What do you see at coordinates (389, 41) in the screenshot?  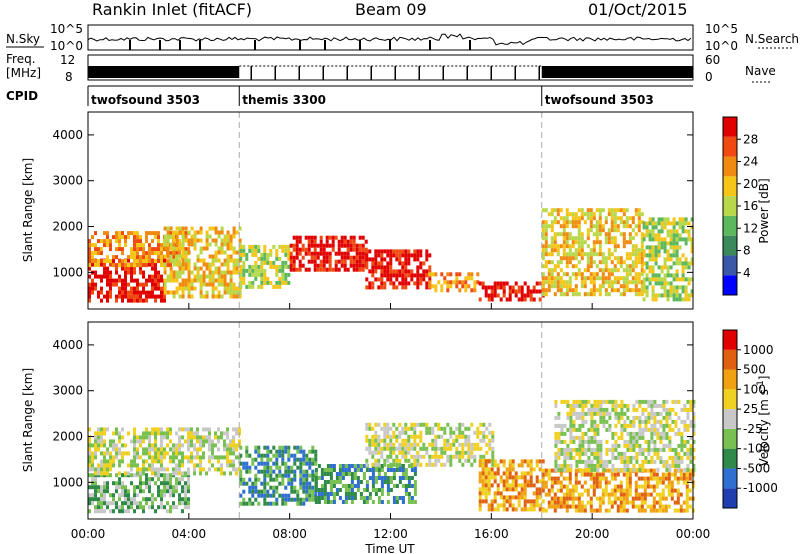 I see `noise-trace` at bounding box center [389, 41].